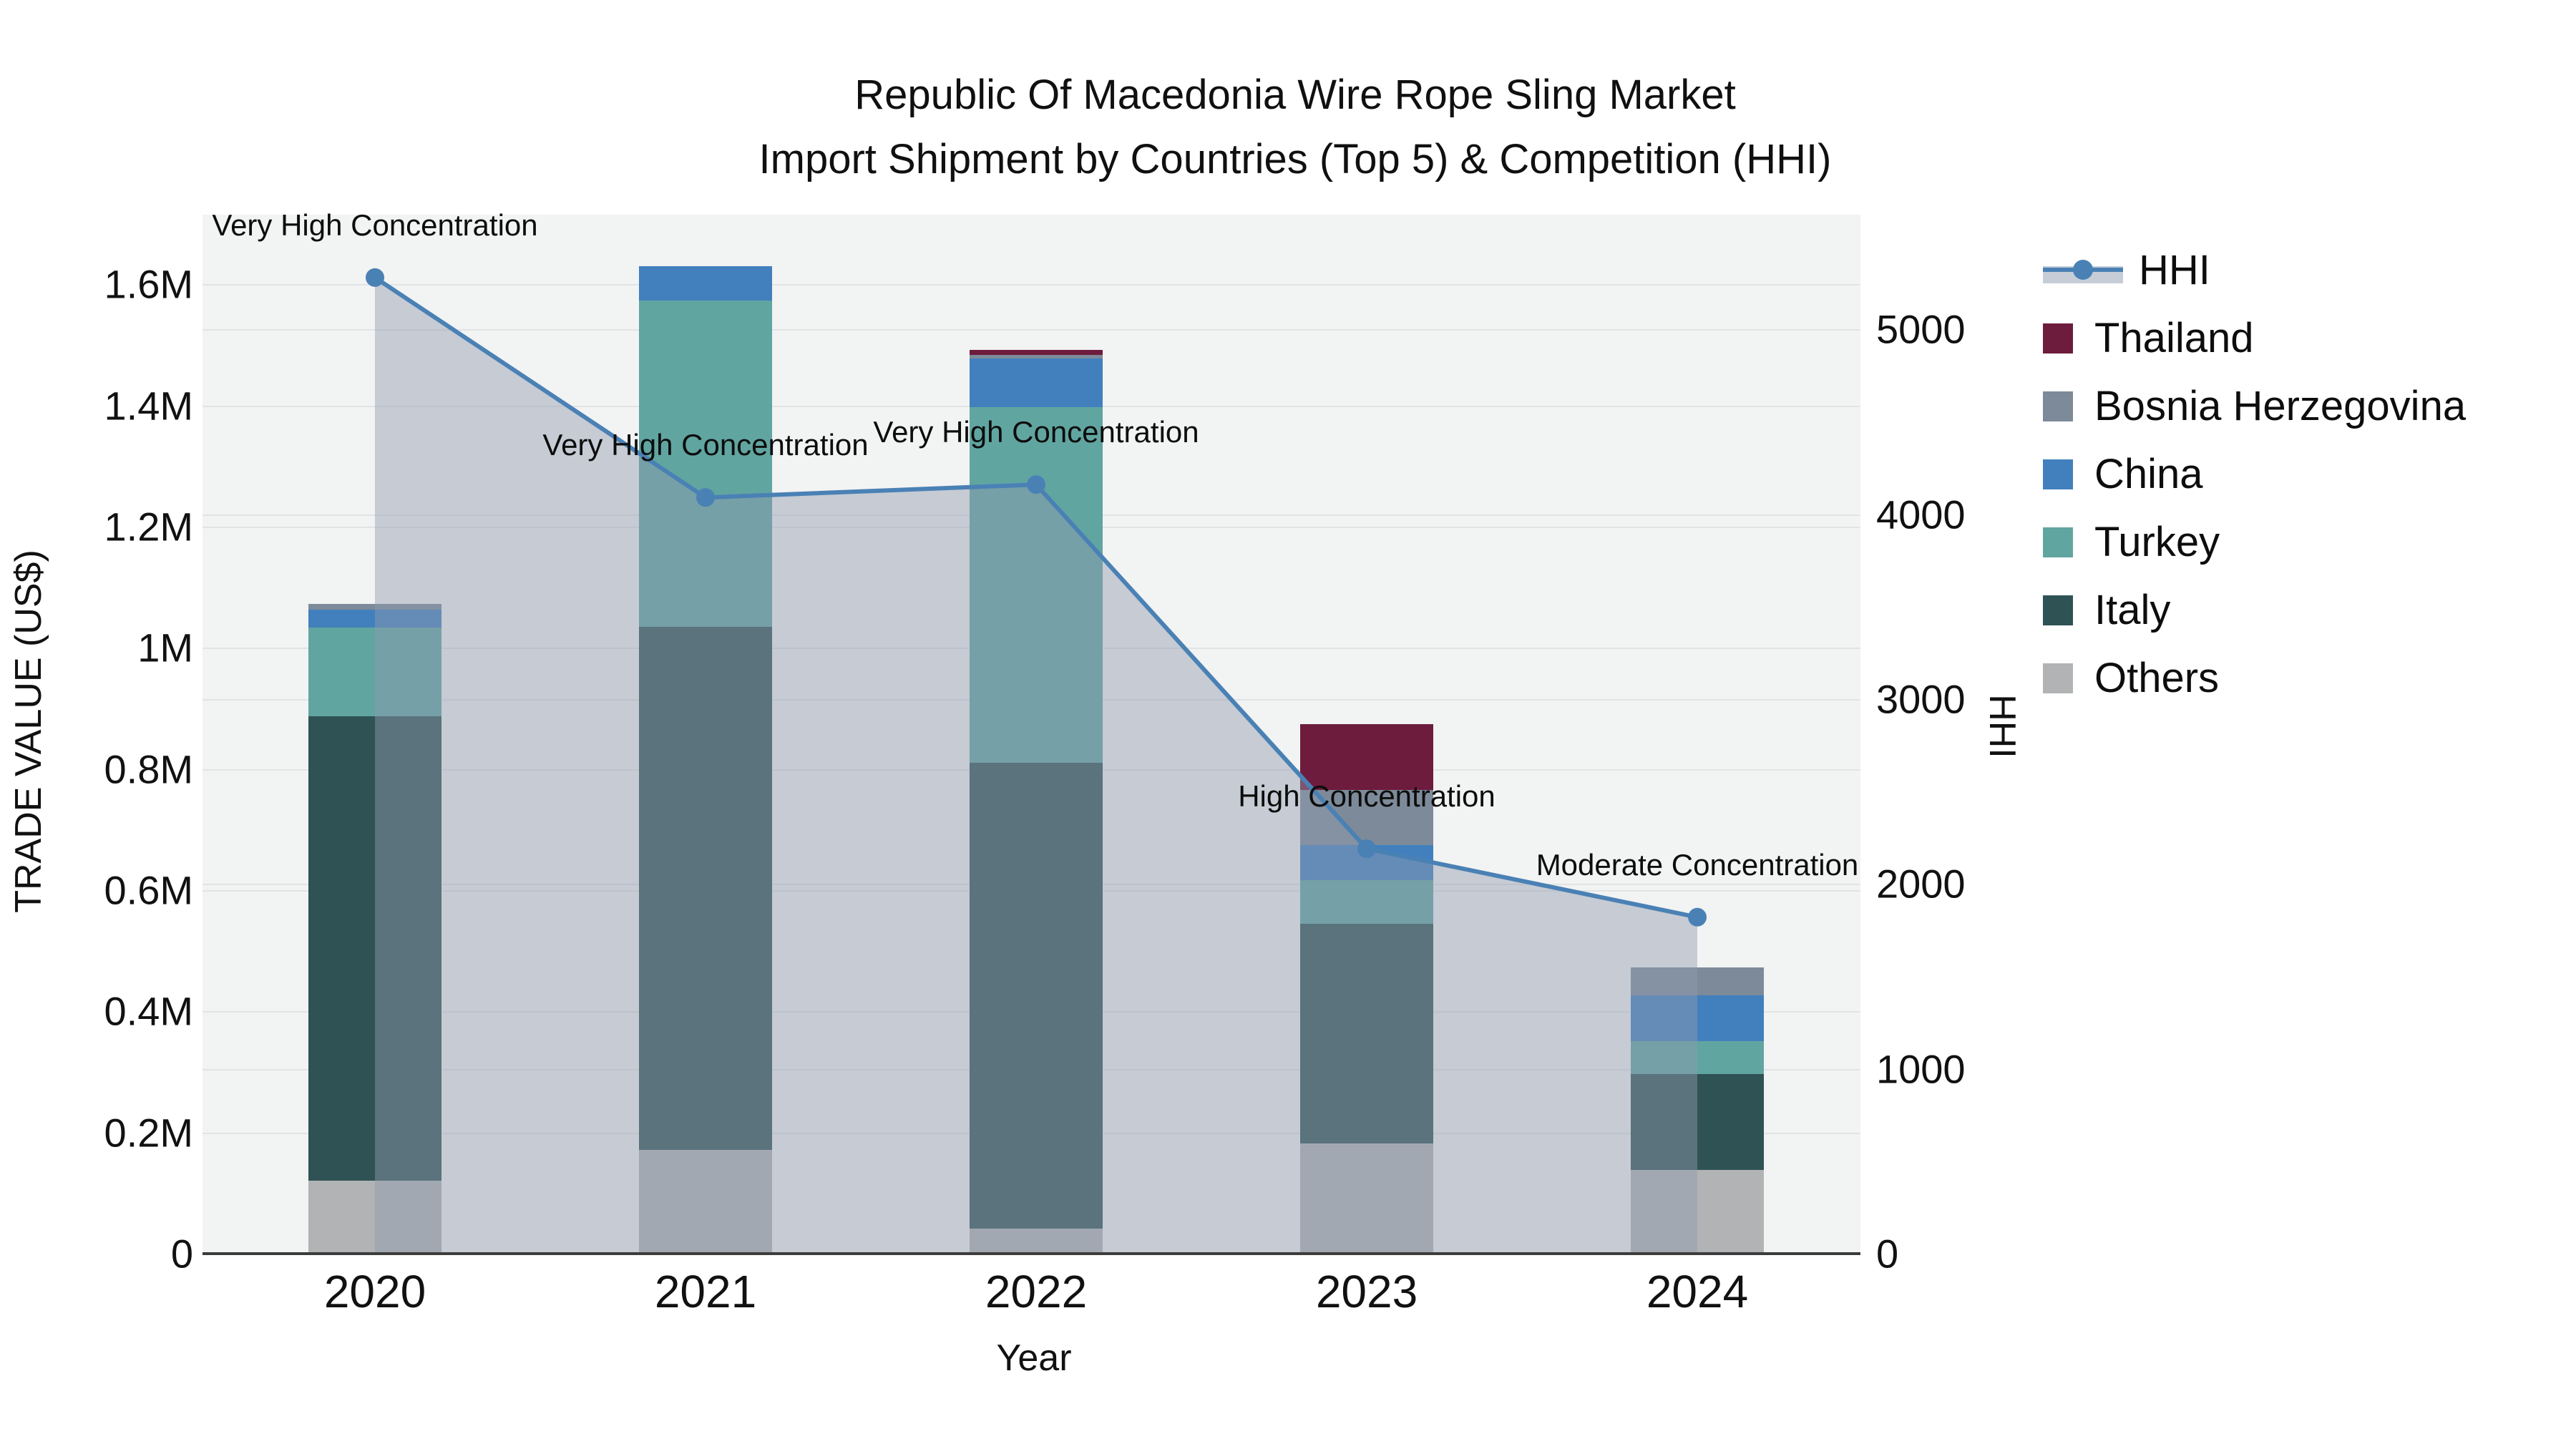  Describe the element at coordinates (1697, 1122) in the screenshot. I see `bar-segment-2024-italy` at that location.